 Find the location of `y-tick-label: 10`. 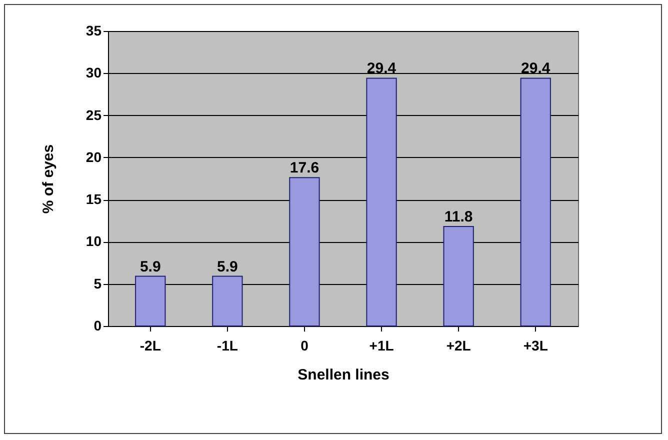

y-tick-label: 10 is located at coordinates (94, 241).